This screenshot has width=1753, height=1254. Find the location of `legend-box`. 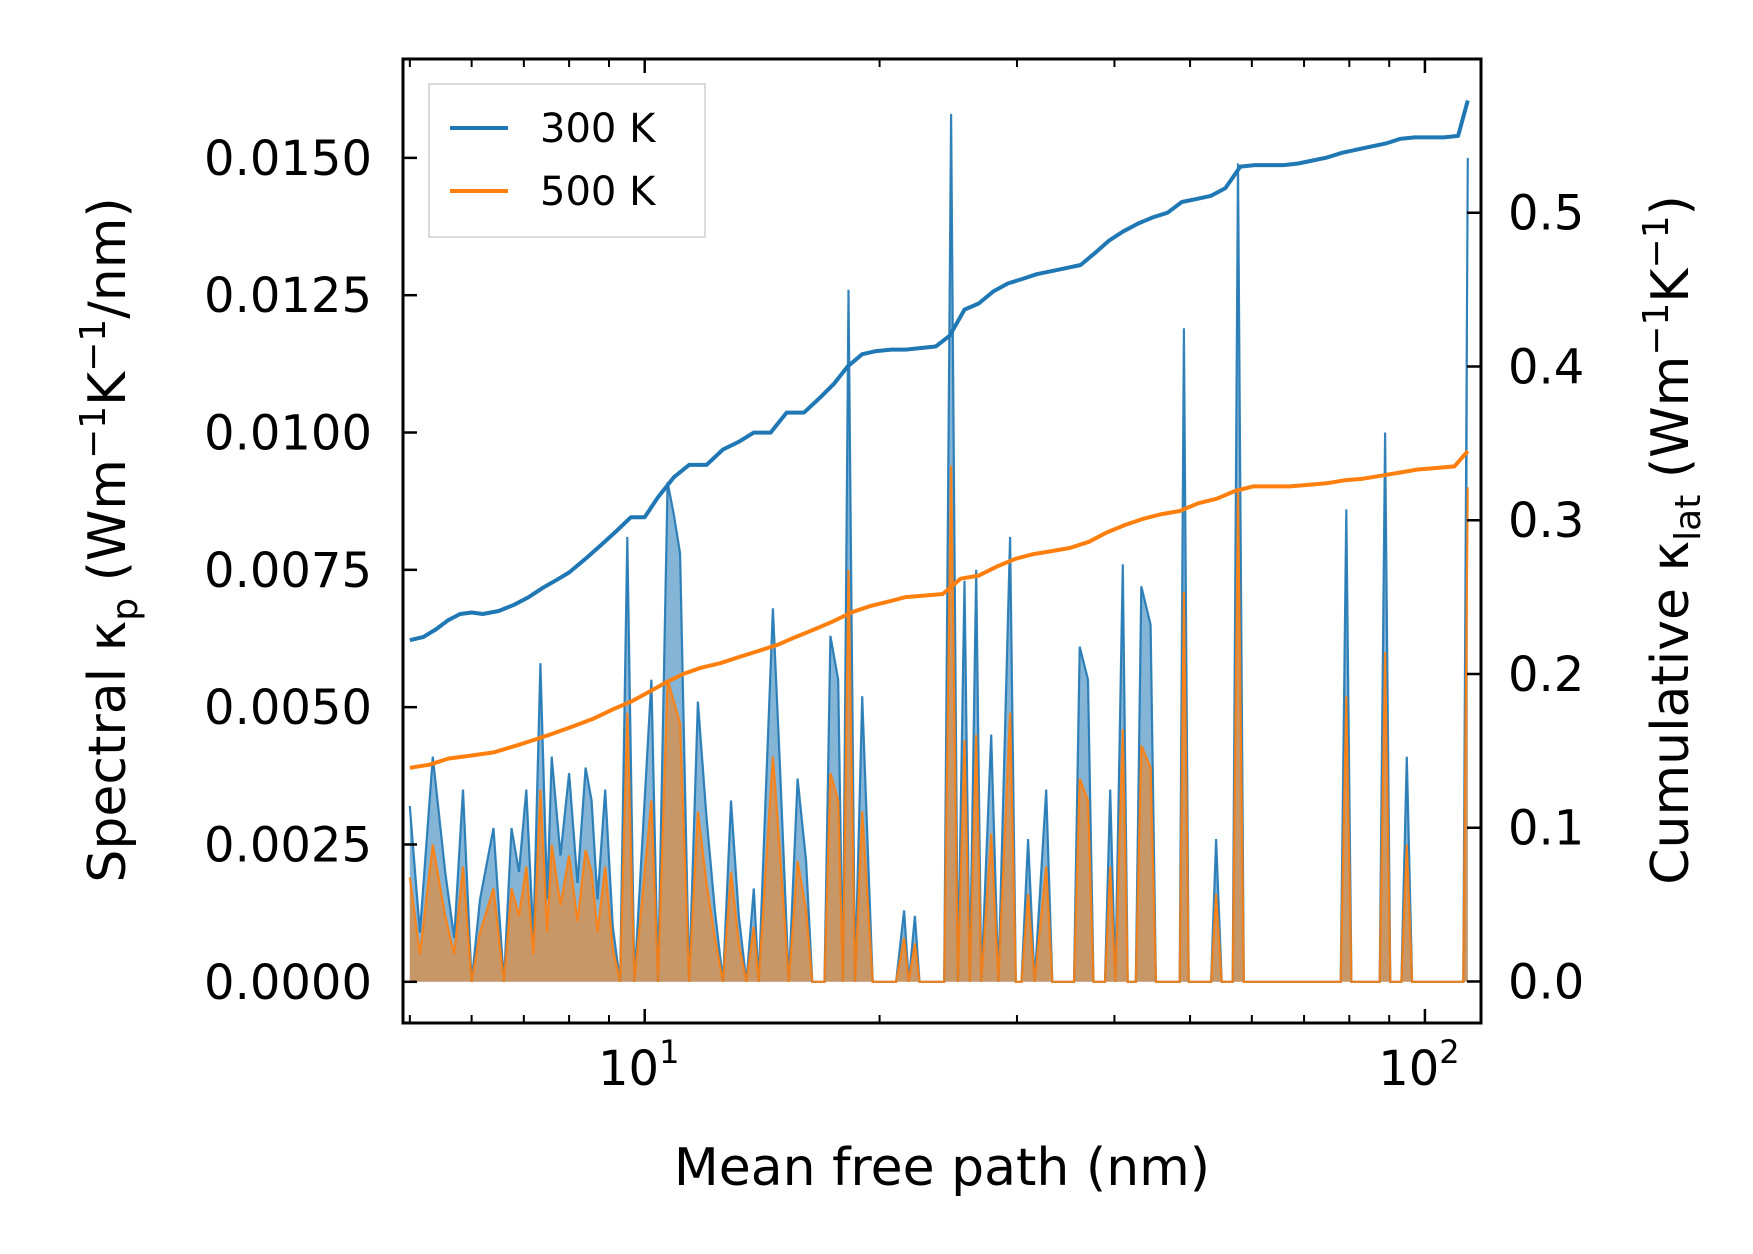

legend-box is located at coordinates (567, 160).